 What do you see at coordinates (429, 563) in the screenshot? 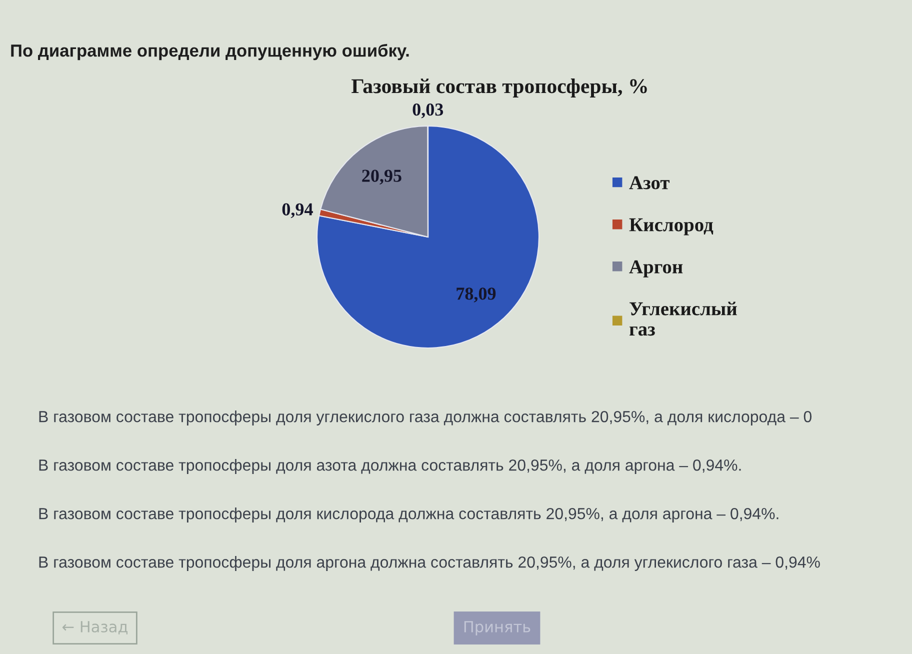
I see `text: В газовом составе тропосферы доля аргона должна составлять 20,95%, а доля углекислого газа – 0,94%` at bounding box center [429, 563].